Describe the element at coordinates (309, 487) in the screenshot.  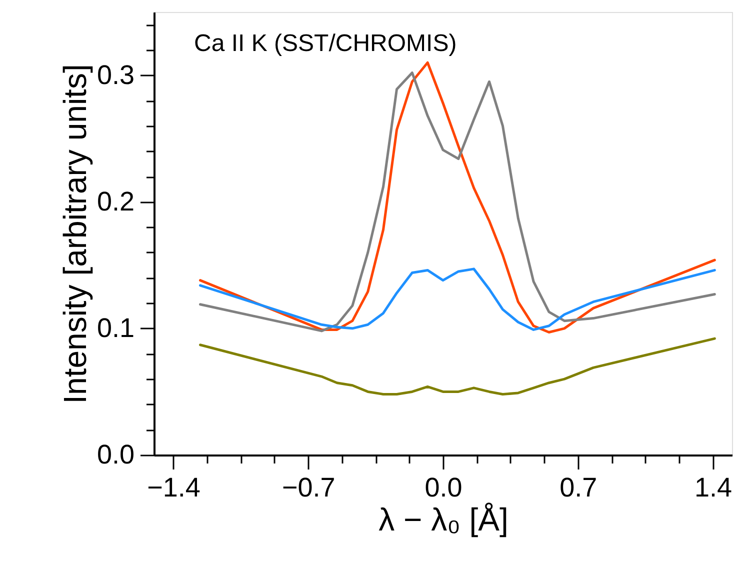
I see `x-tick-label: −0.7` at that location.